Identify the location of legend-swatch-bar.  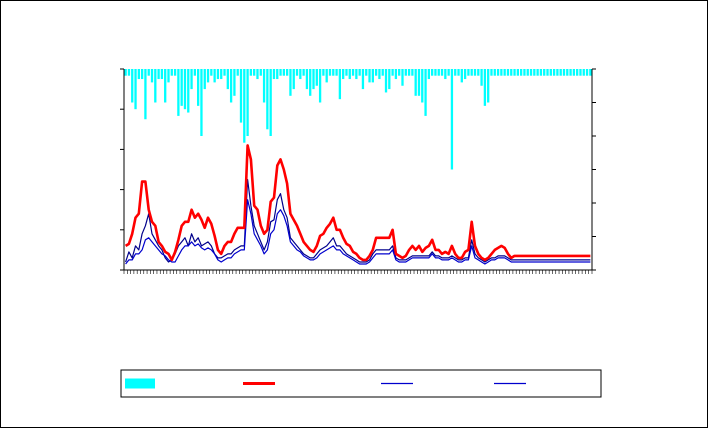
(140, 383).